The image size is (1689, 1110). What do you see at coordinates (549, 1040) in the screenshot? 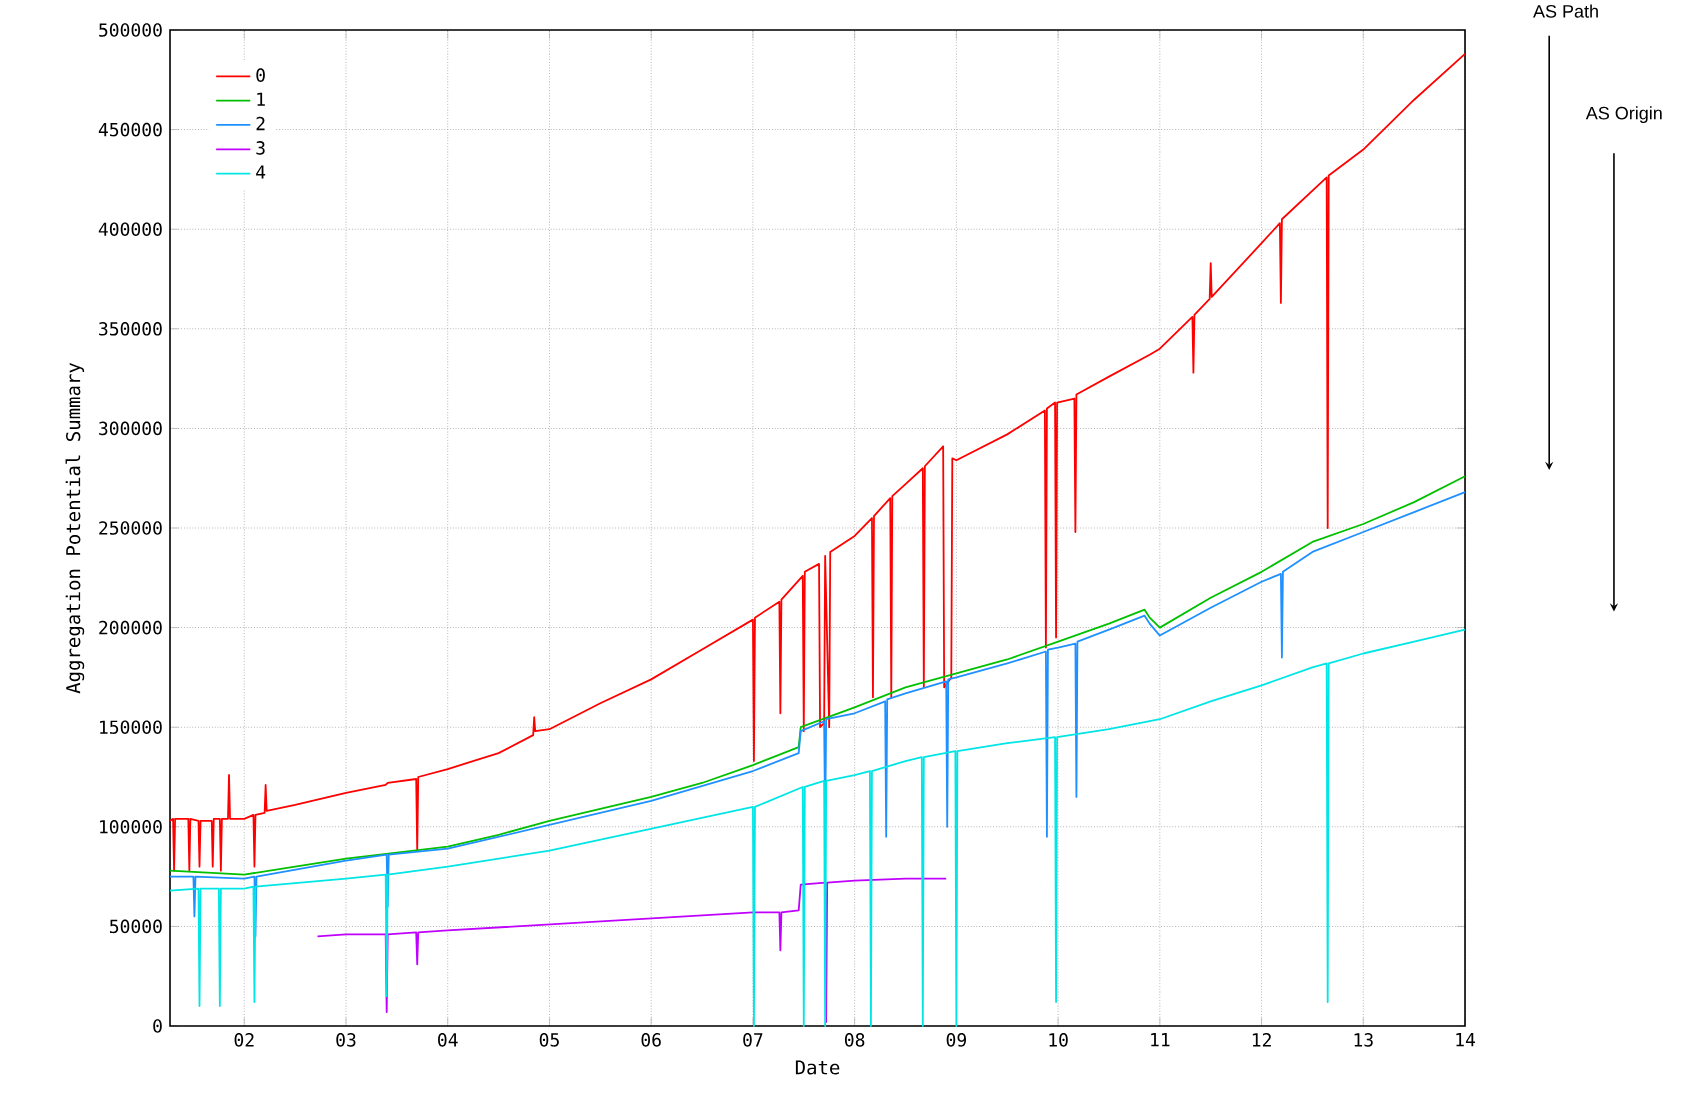
I see `x-tick-label: 05` at bounding box center [549, 1040].